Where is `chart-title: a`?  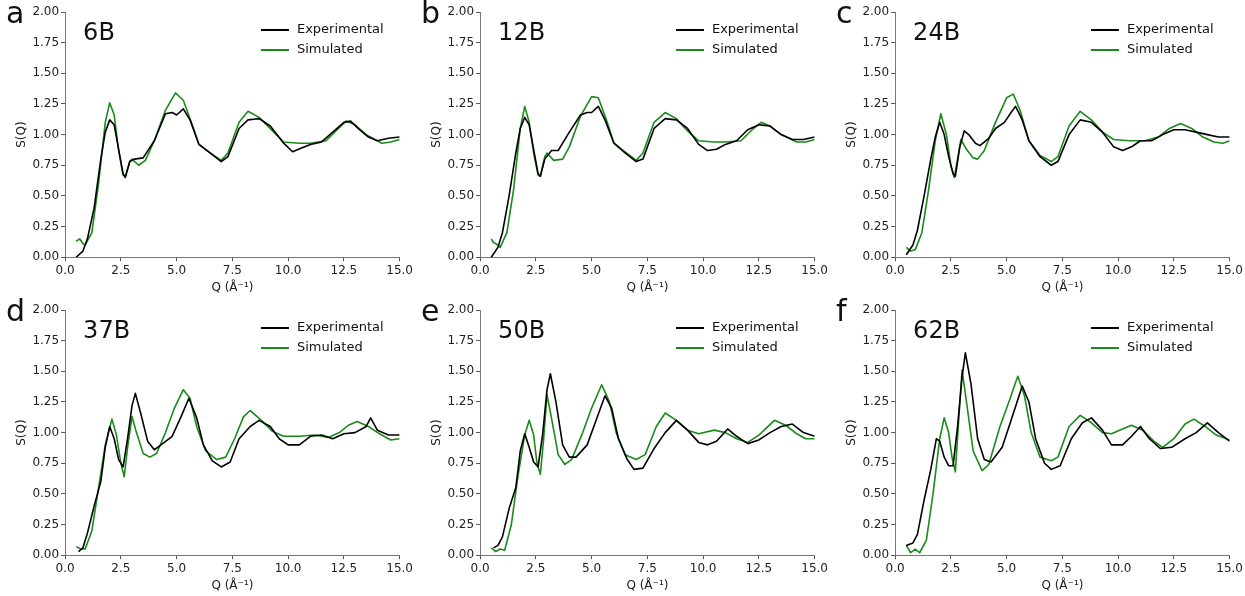 chart-title: a is located at coordinates (15, 15).